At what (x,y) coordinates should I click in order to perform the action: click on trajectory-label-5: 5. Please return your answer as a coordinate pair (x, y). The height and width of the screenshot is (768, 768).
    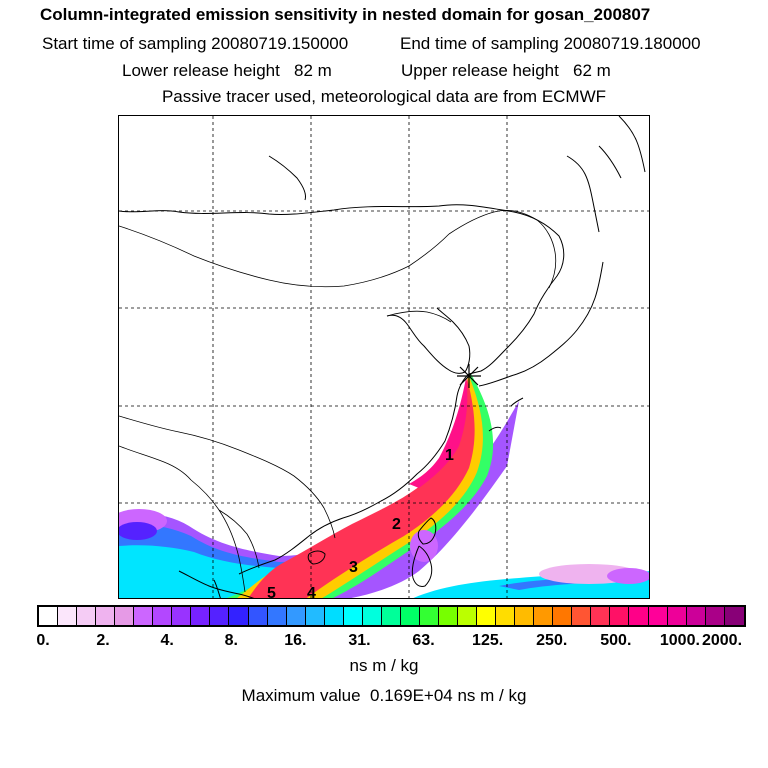
    Looking at the image, I should click on (271, 592).